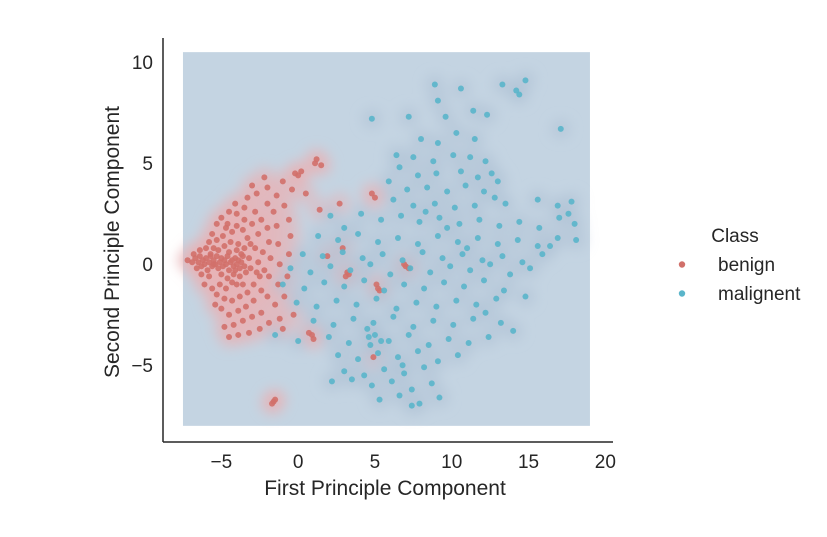 Image resolution: width=827 pixels, height=537 pixels. Describe the element at coordinates (759, 294) in the screenshot. I see `legend-label: malignent` at that location.